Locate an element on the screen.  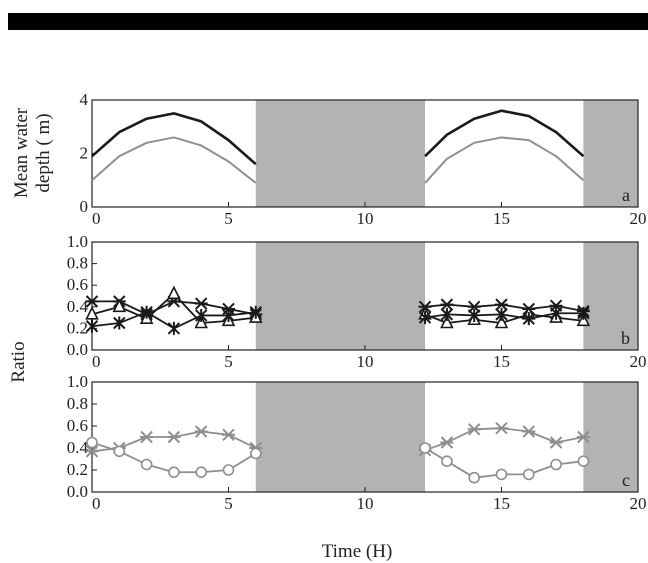
ytick-label-c-4: 0.8 is located at coordinates (77, 403).